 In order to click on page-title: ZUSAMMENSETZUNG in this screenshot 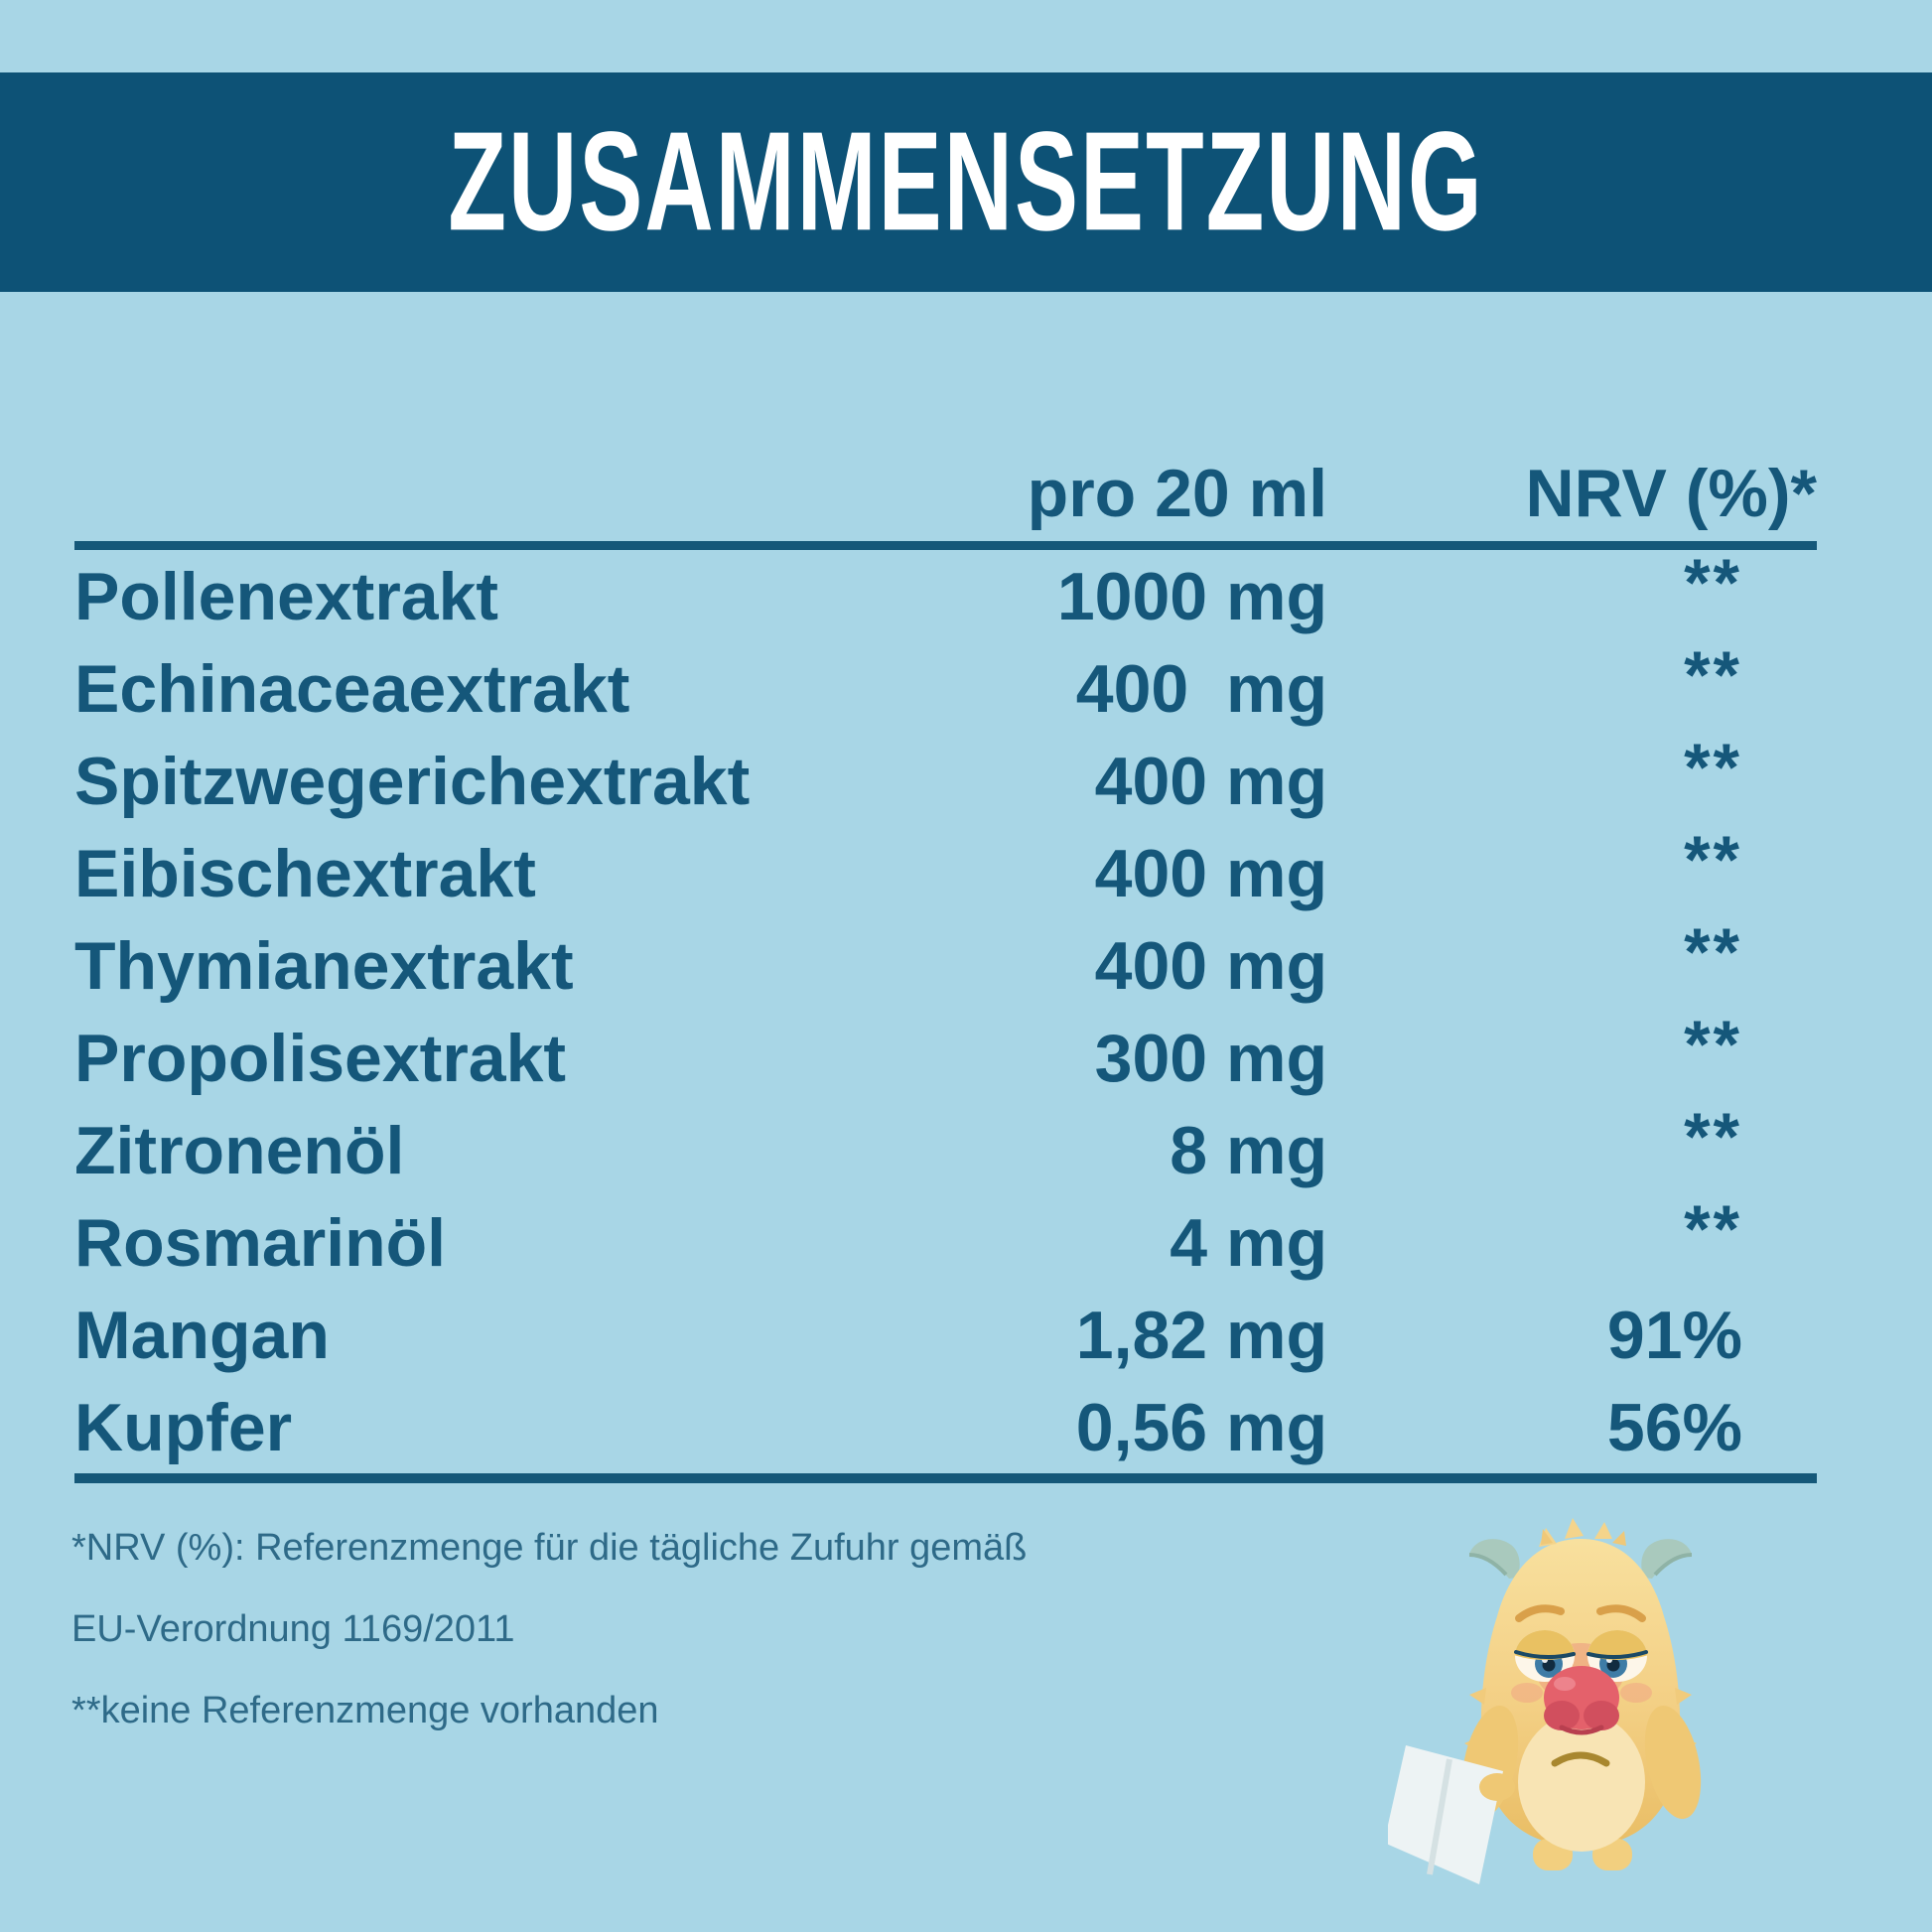, I will do `click(966, 181)`.